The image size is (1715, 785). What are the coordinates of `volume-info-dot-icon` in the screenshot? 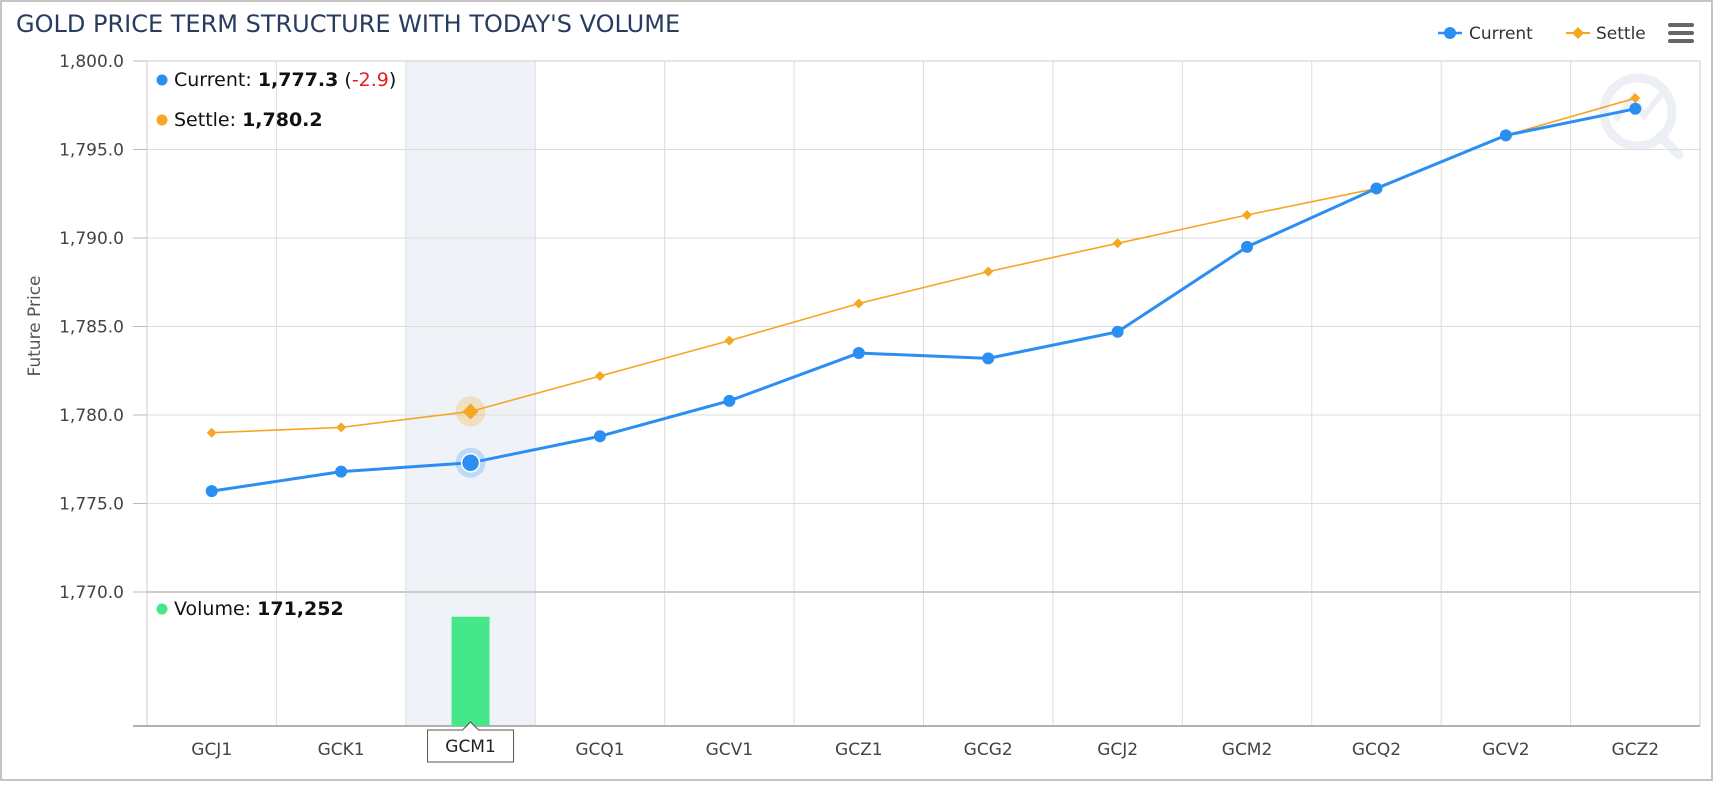 It's located at (162, 609).